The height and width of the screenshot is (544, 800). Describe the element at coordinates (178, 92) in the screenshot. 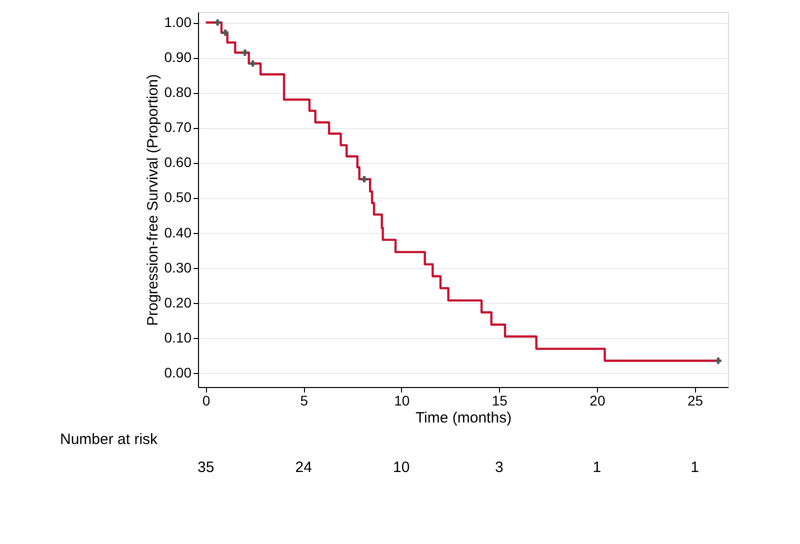

I see `y-tick-label: 0.80` at that location.